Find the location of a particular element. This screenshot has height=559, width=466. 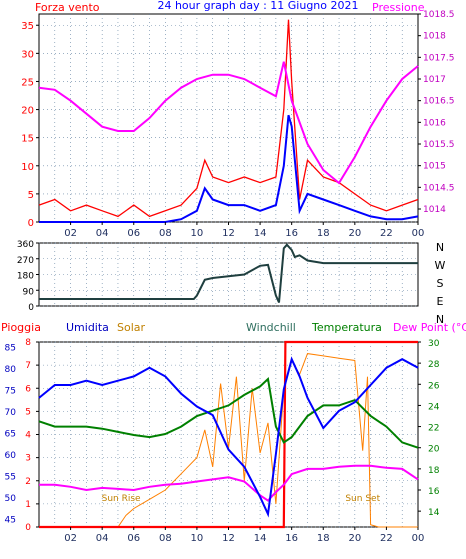

bottom-x-tick-label: 16 is located at coordinates (291, 538).